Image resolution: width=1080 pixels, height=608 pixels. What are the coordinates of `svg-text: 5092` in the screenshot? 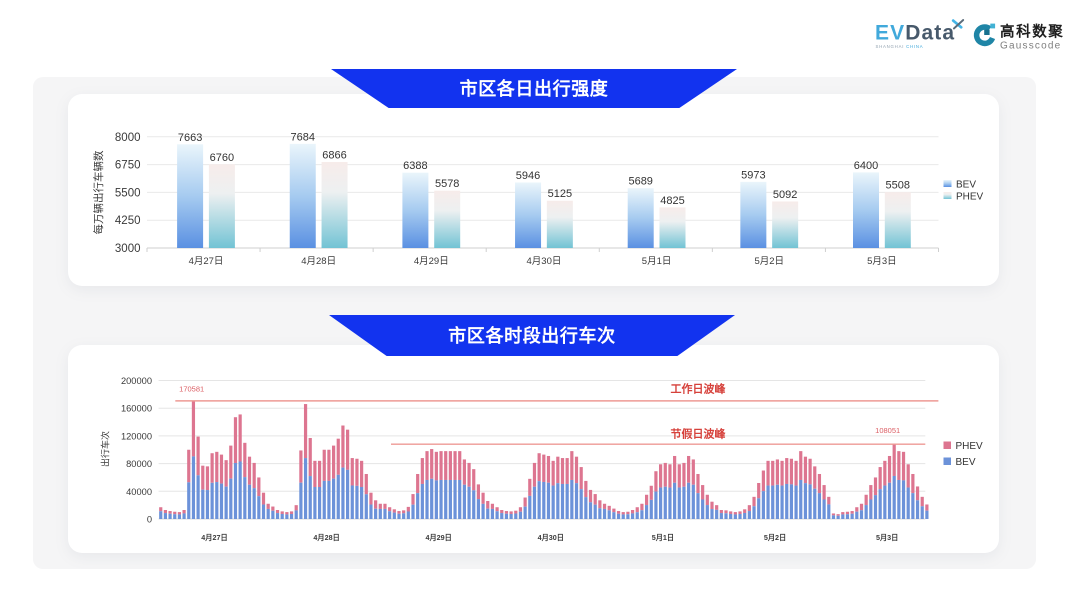 It's located at (785, 195).